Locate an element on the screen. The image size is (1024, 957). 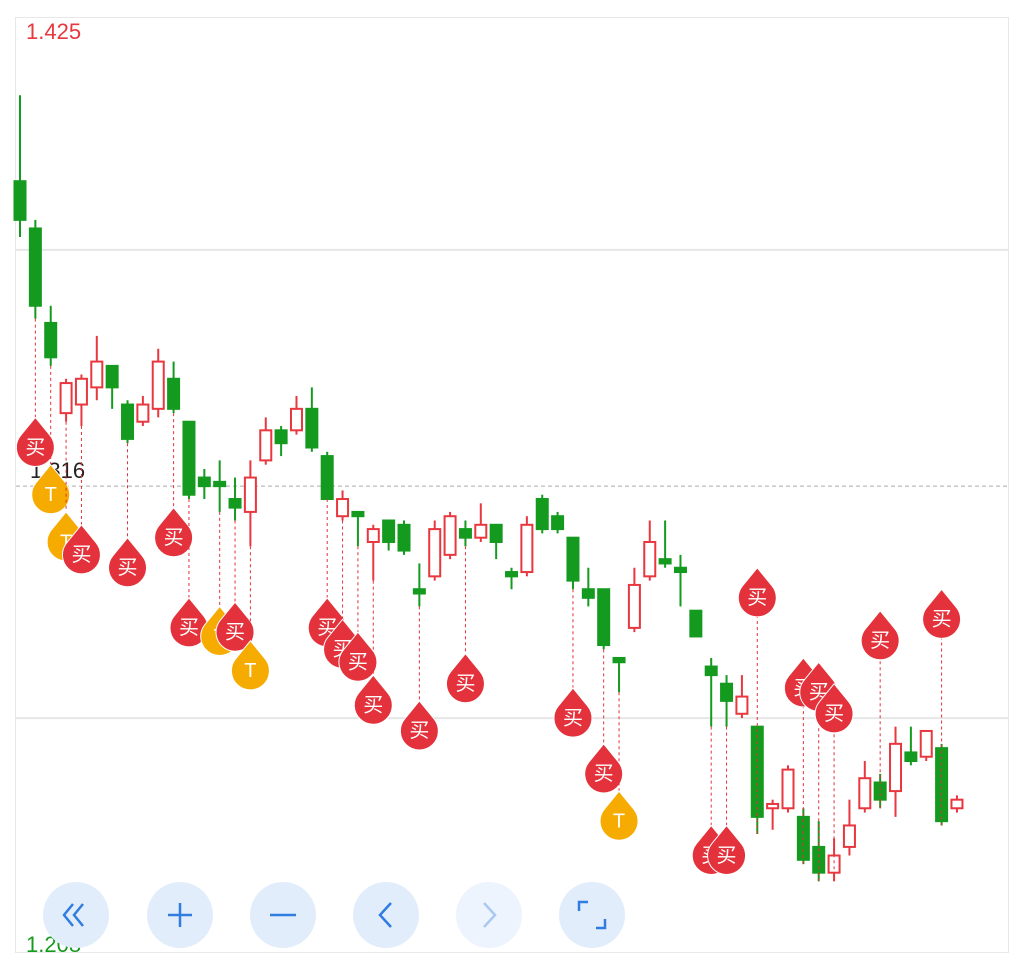
button-next is located at coordinates (489, 915).